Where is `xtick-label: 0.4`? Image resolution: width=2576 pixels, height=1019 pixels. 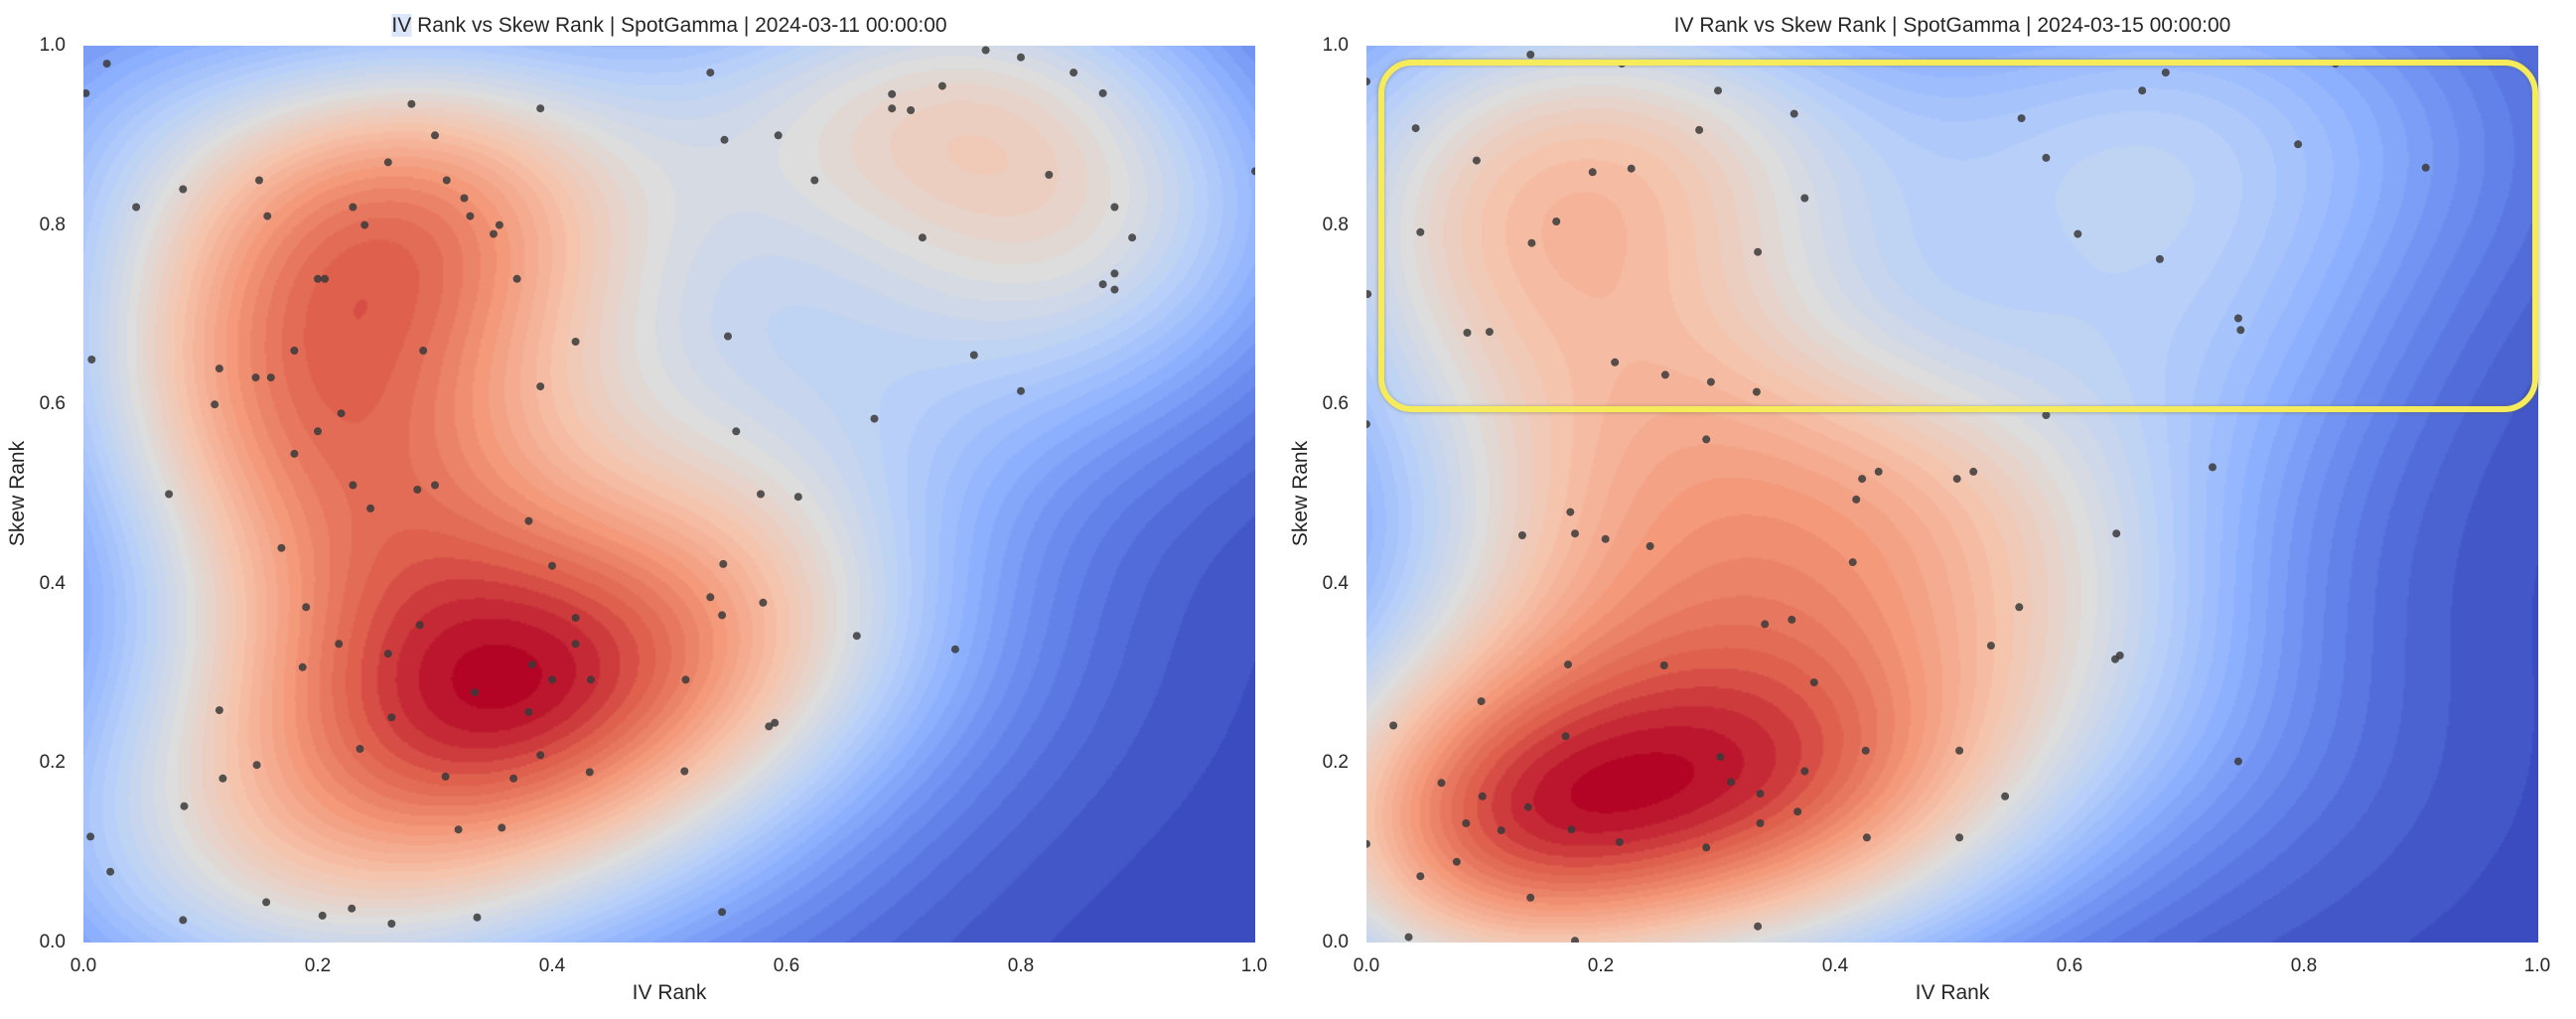
xtick-label: 0.4 is located at coordinates (552, 966).